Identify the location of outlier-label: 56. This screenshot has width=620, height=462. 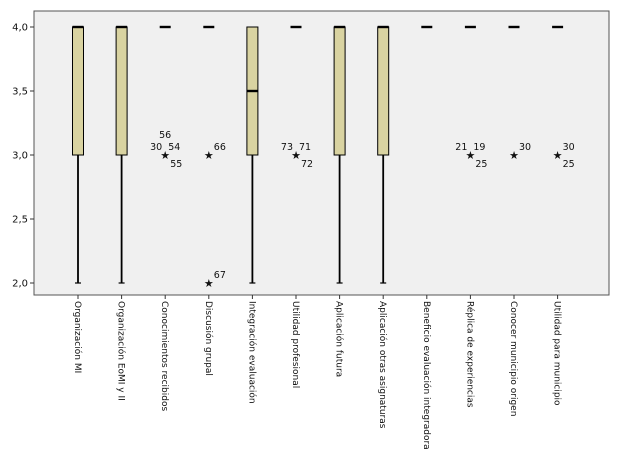
(165, 135).